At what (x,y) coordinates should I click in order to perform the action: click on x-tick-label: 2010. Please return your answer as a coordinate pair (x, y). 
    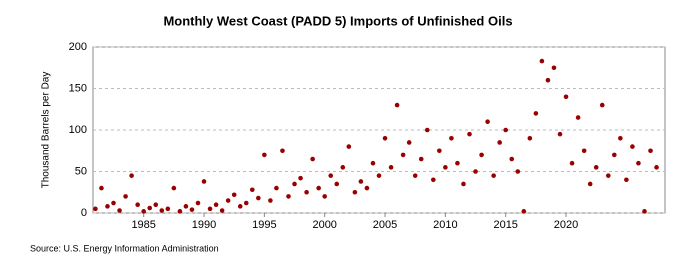
    Looking at the image, I should click on (445, 225).